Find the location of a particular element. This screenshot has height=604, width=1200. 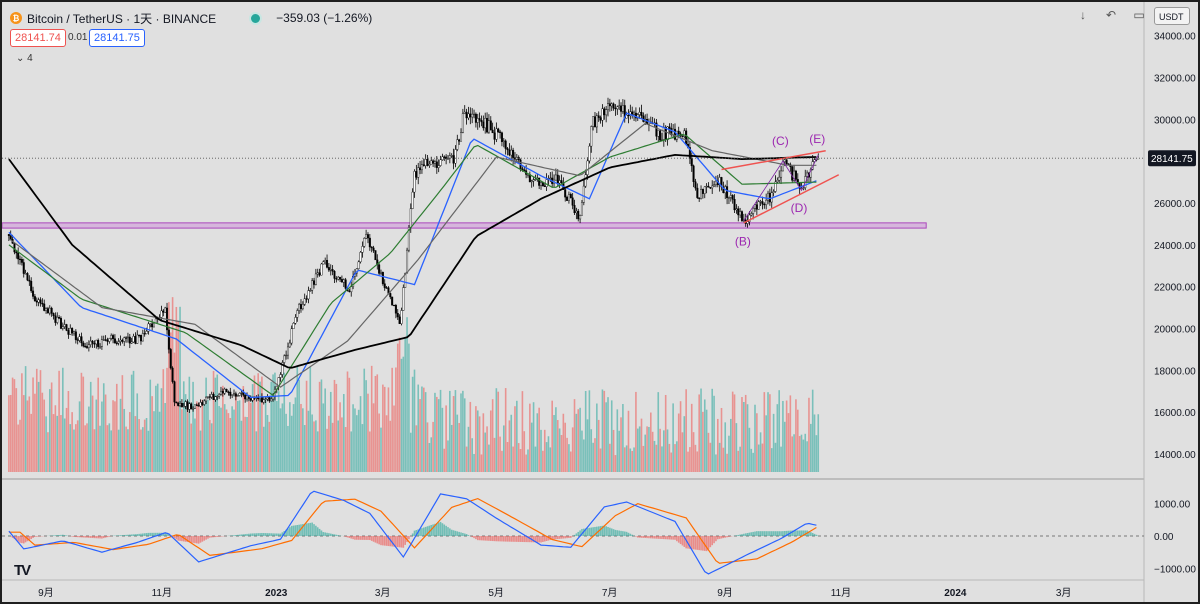

time-tick-label: 9月 is located at coordinates (46, 593).